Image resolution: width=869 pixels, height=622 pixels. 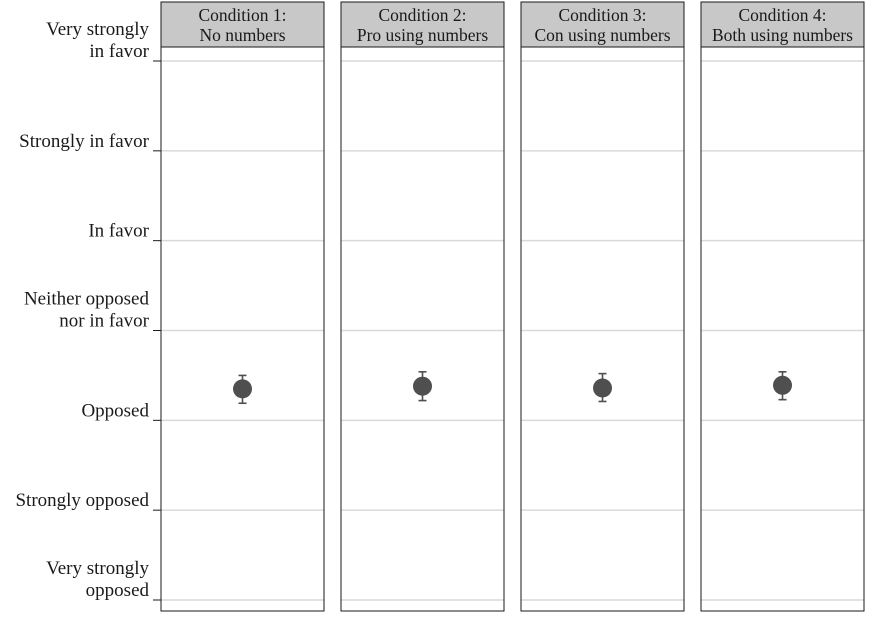 I want to click on y-tick-label-line: nor in favor, so click(x=104, y=321).